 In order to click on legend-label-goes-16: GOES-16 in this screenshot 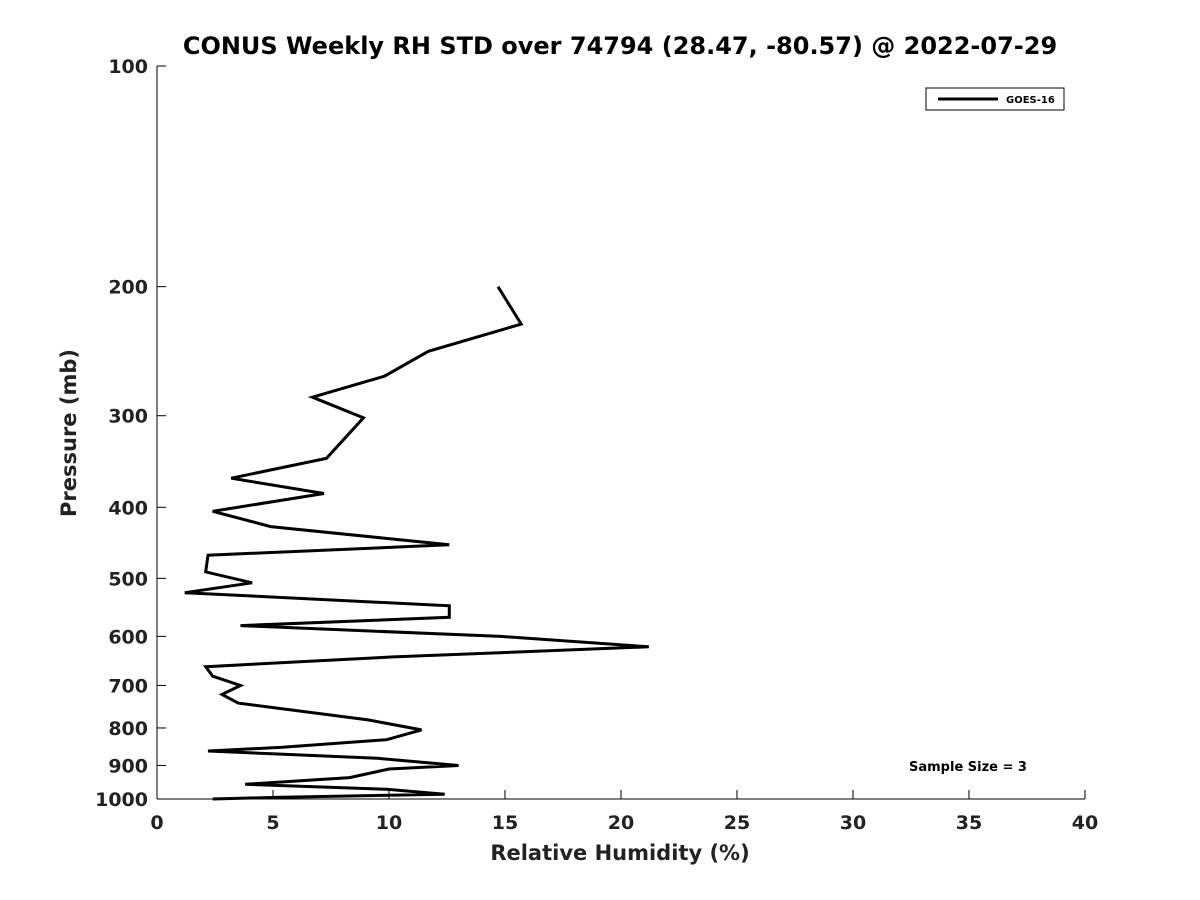, I will do `click(1030, 100)`.